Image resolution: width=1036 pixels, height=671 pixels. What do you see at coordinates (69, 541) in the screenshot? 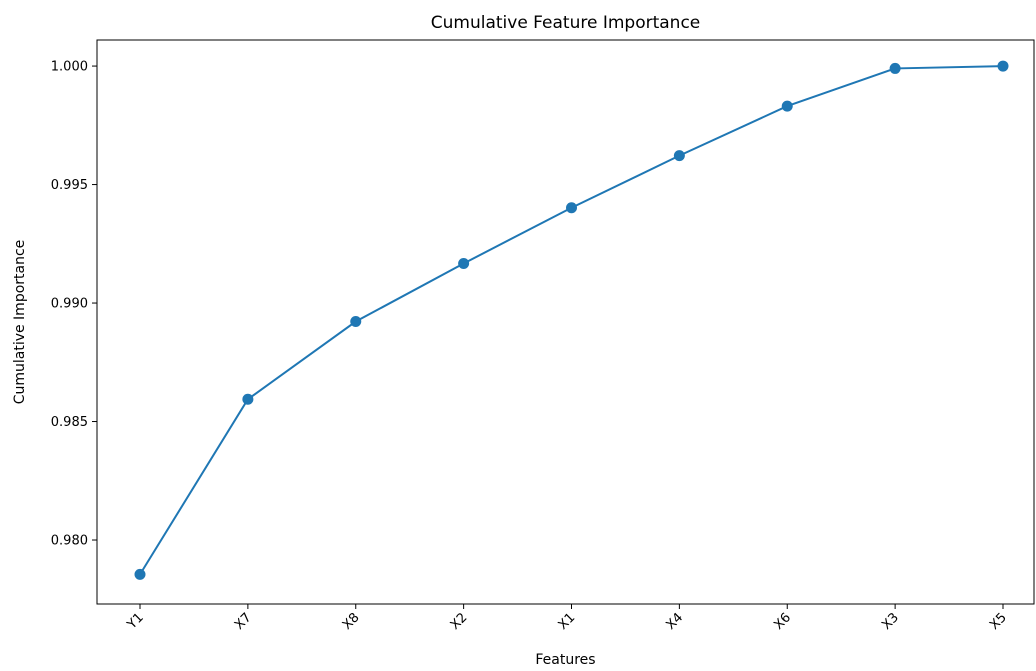
I see `y-tick-label: 0.980` at bounding box center [69, 541].